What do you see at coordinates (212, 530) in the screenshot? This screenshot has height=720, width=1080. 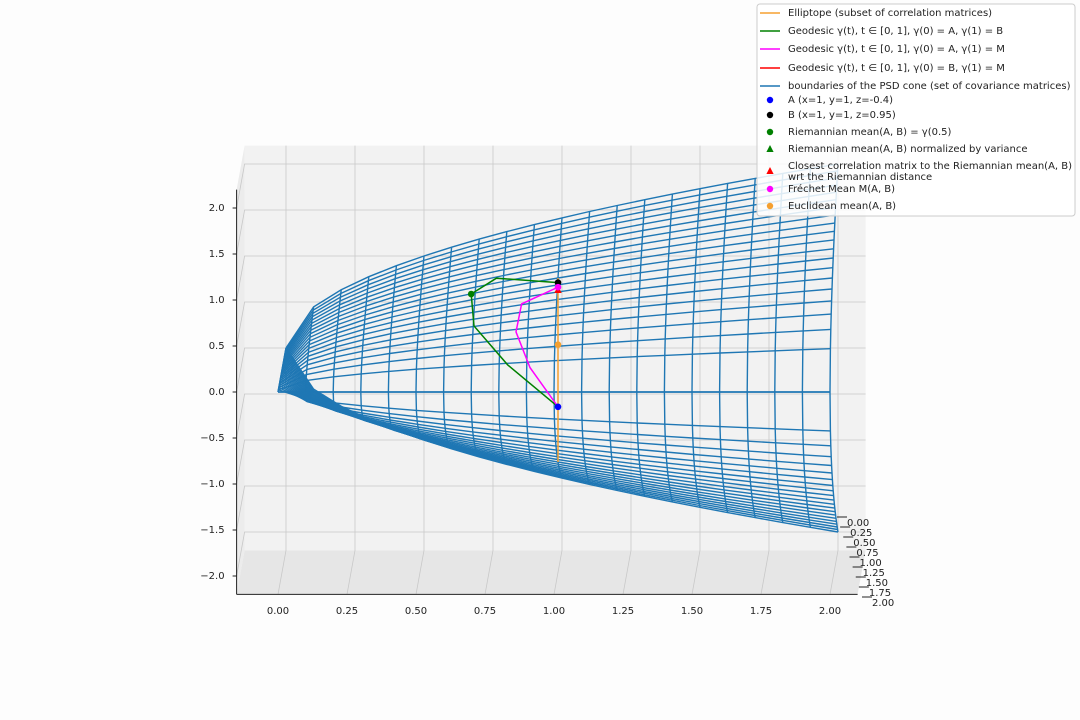 I see `z-tick-label: −1.5` at bounding box center [212, 530].